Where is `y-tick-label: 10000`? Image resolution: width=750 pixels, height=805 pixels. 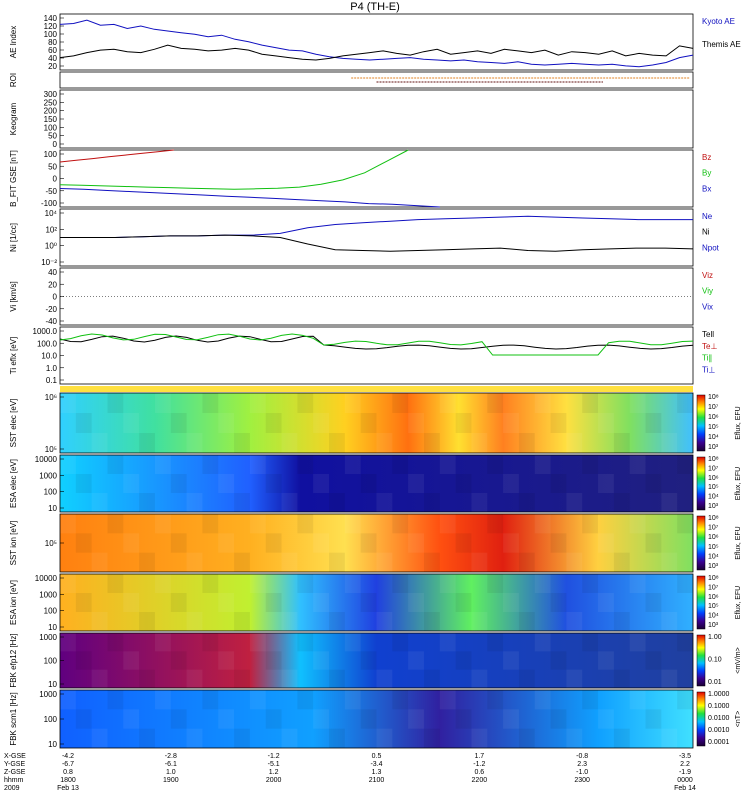
y-tick-label: 10000 is located at coordinates (46, 578).